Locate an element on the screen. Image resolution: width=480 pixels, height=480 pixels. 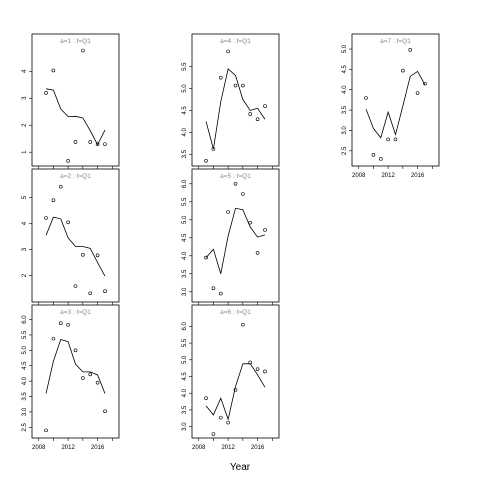
y-tick-label: 1 is located at coordinates (25, 152).